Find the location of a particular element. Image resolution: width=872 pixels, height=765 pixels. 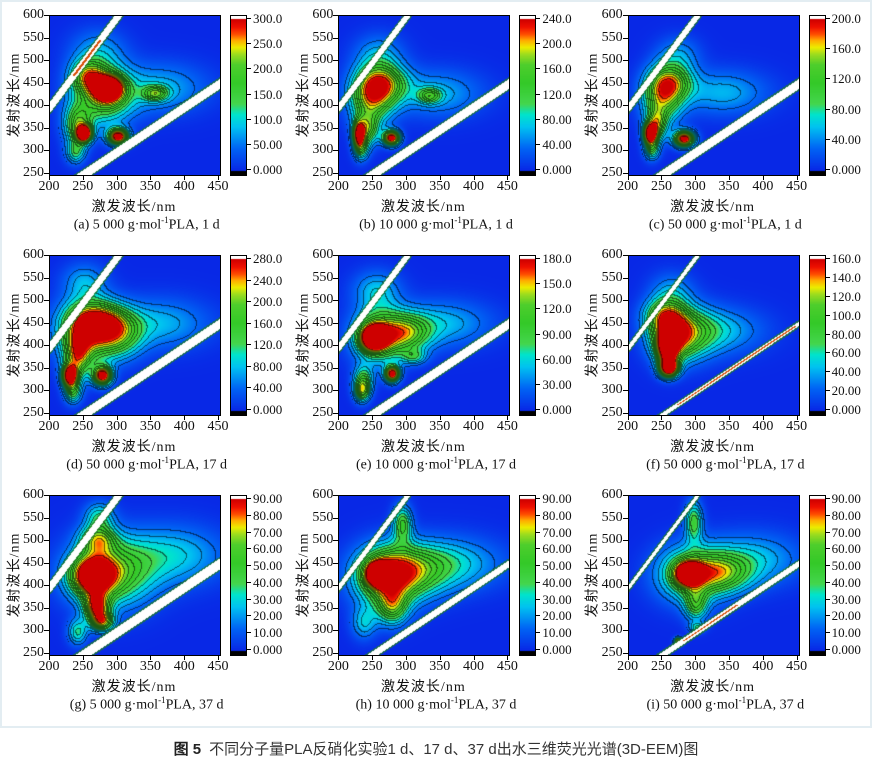

panel-caption-text: (g) 5 000 g·mol is located at coordinates (114, 705).